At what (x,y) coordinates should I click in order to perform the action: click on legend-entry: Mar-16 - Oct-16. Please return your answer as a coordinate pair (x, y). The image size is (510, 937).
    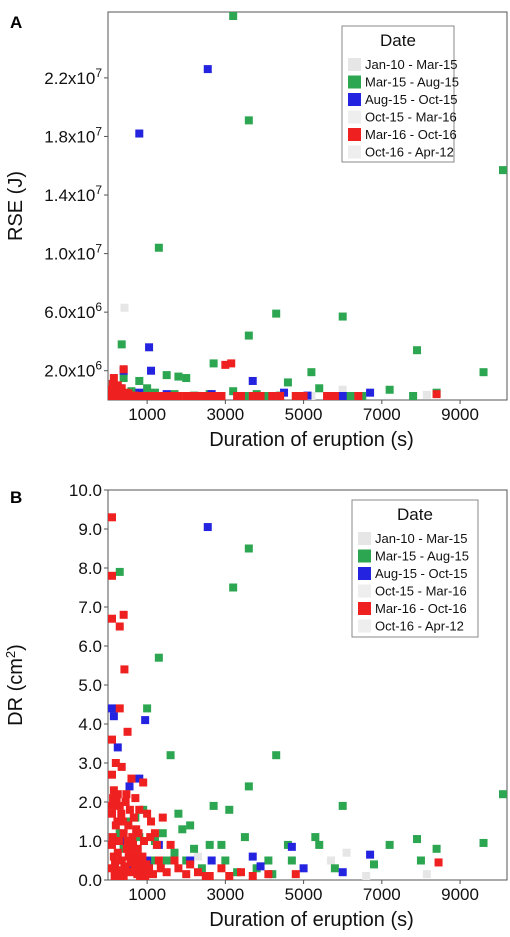
    Looking at the image, I should click on (421, 608).